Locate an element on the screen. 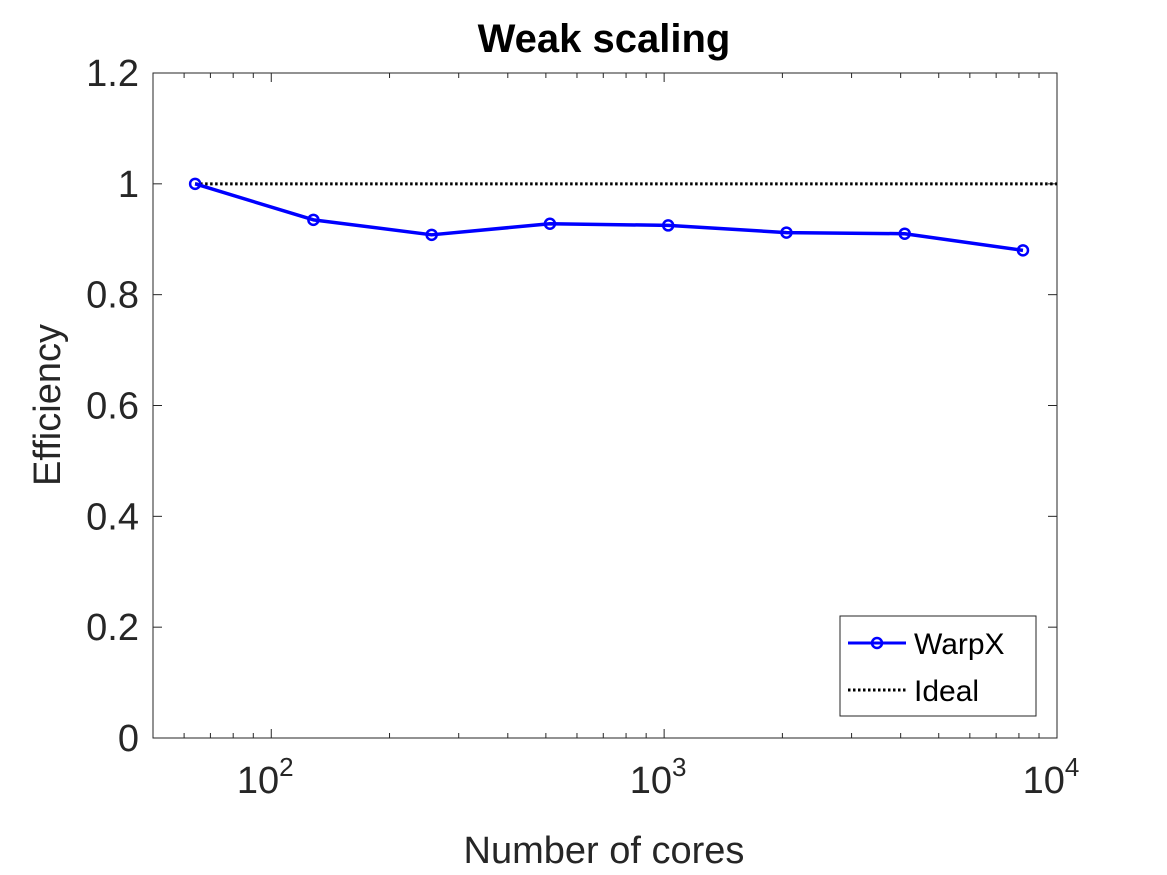 This screenshot has height=875, width=1167. legend: WarpX Ideal is located at coordinates (938, 666).